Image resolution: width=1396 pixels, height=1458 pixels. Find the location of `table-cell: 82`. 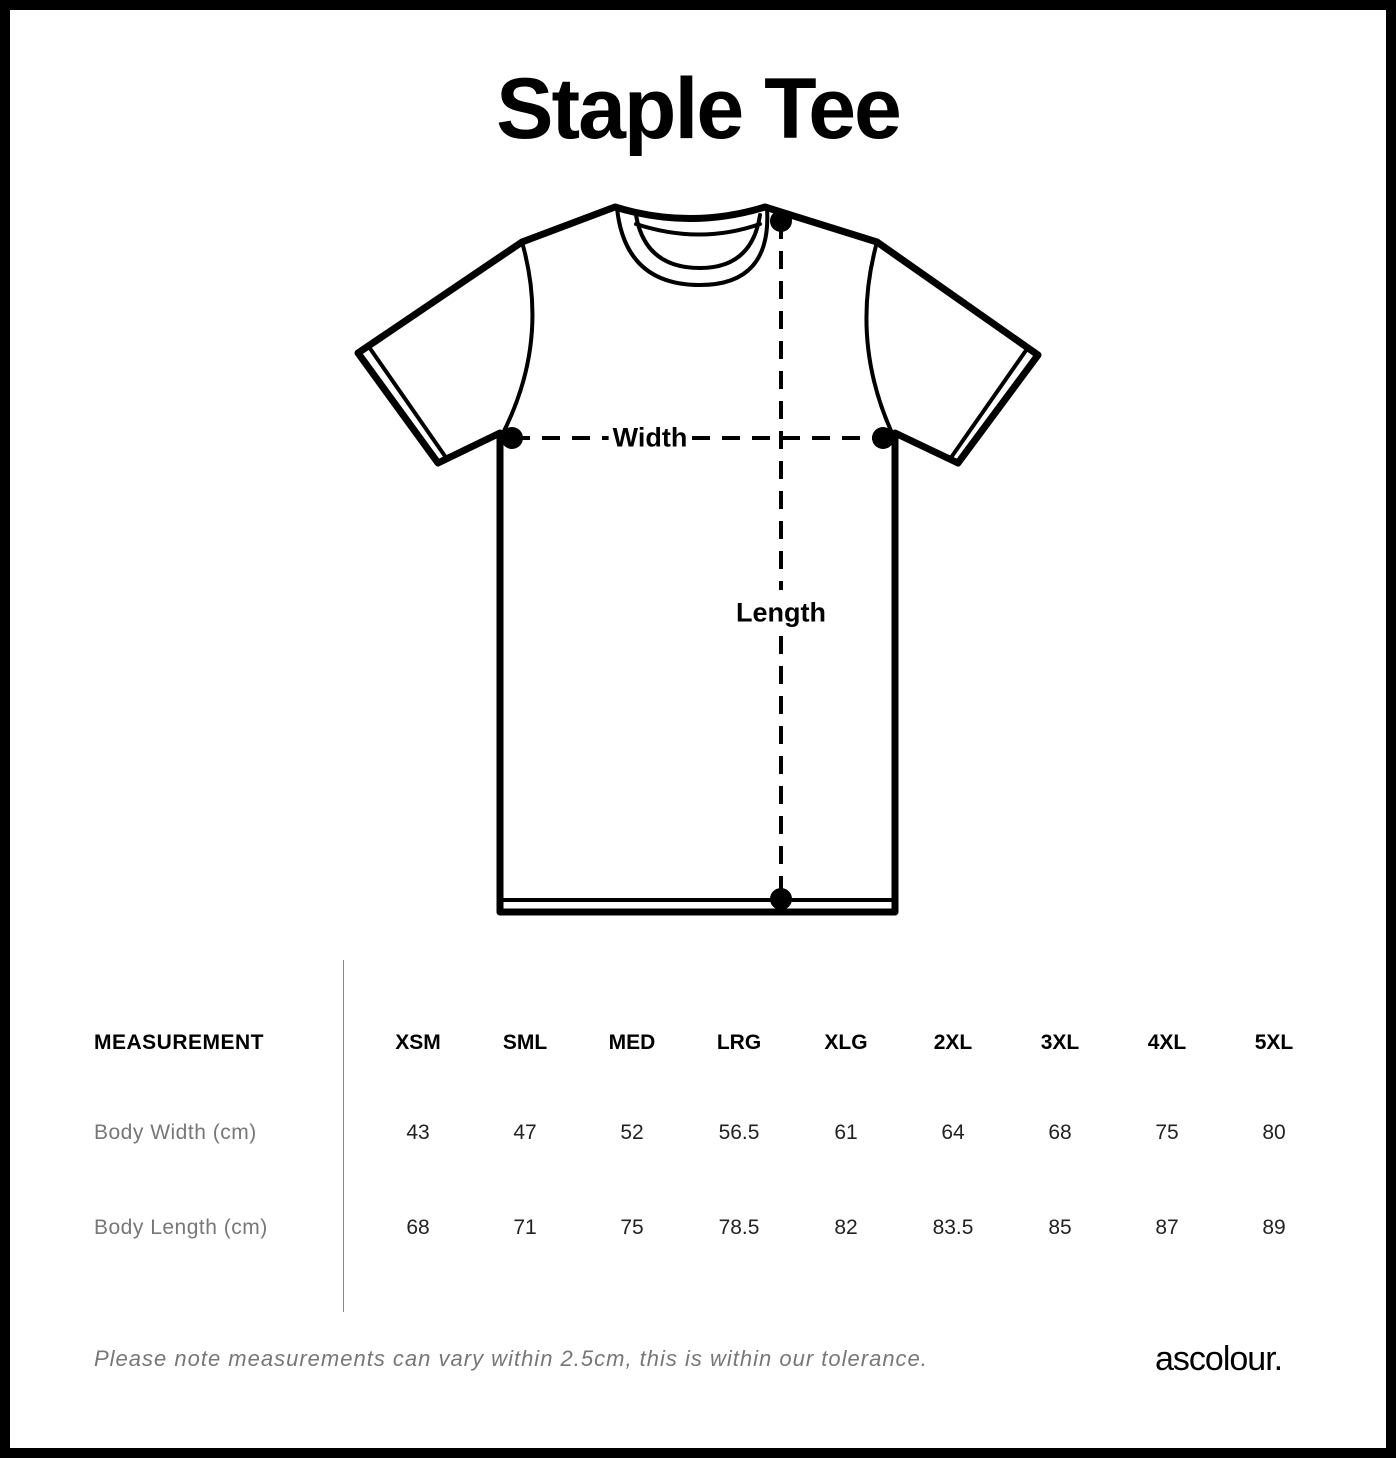

table-cell: 82 is located at coordinates (846, 1227).